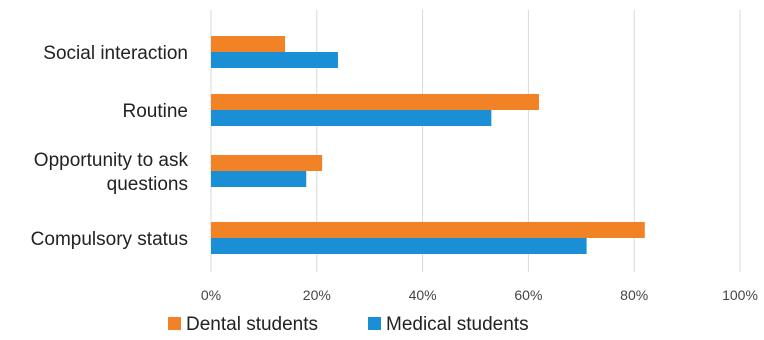 Image resolution: width=764 pixels, height=340 pixels. Describe the element at coordinates (111, 172) in the screenshot. I see `category-label: Opportunity to ask questions` at that location.